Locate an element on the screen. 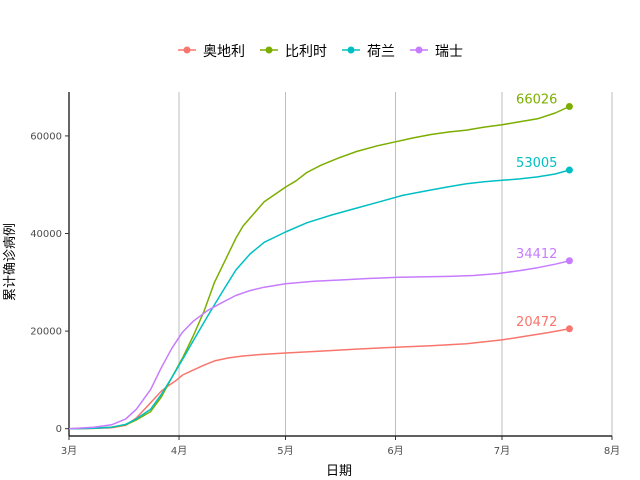 This screenshot has height=480, width=640. end-labels: 20472 66026 53005 34412 is located at coordinates (536, 211).